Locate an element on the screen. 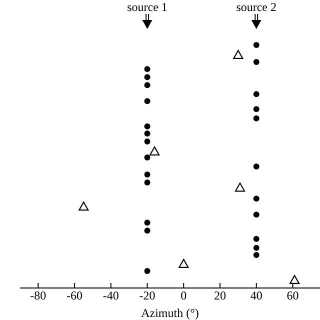  x-tick-label: 20 is located at coordinates (220, 295).